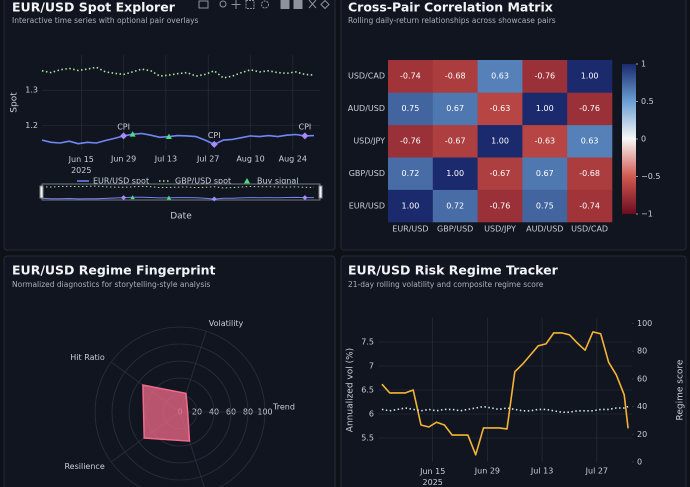 The height and width of the screenshot is (487, 690). What do you see at coordinates (181, 217) in the screenshot?
I see `x-axis-label: Date` at bounding box center [181, 217].